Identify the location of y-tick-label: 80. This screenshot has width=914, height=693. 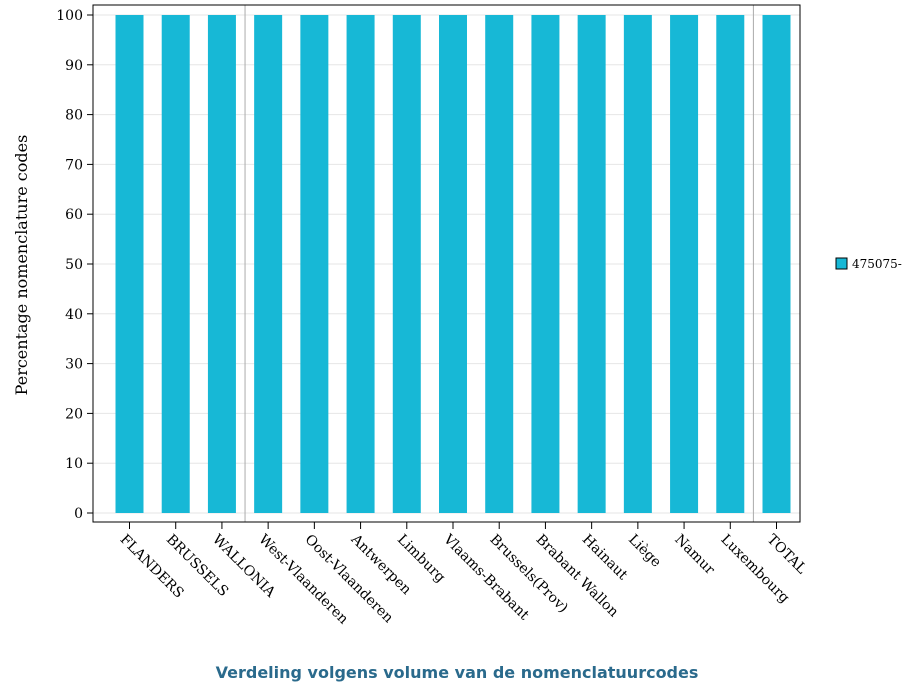
(74, 116).